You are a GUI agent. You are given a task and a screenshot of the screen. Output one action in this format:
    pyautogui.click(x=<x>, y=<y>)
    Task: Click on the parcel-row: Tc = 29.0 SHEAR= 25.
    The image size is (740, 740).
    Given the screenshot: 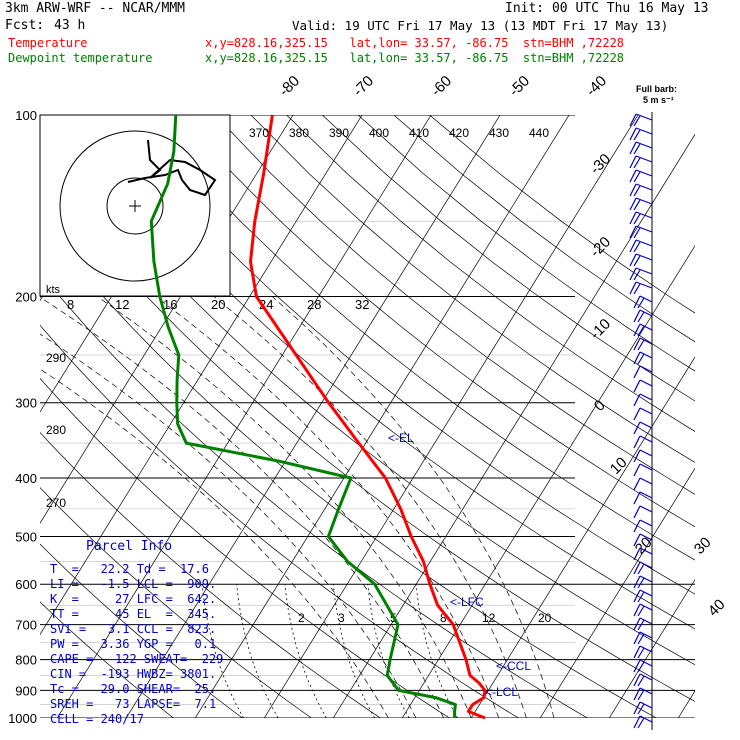 What is the action you would take?
    pyautogui.click(x=133, y=689)
    